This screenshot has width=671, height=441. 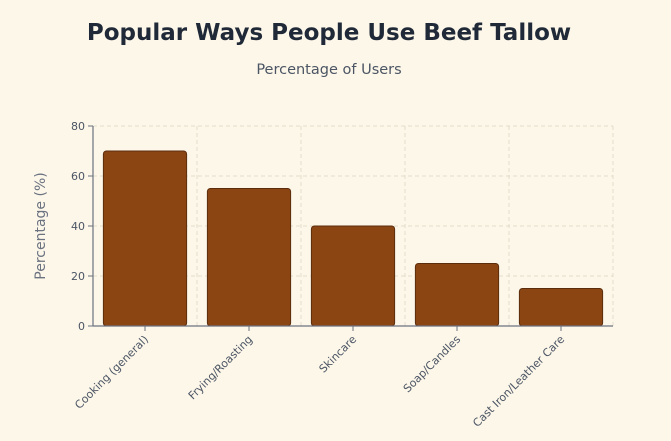 I want to click on chart-subtitle: Percentage of Users, so click(x=329, y=70).